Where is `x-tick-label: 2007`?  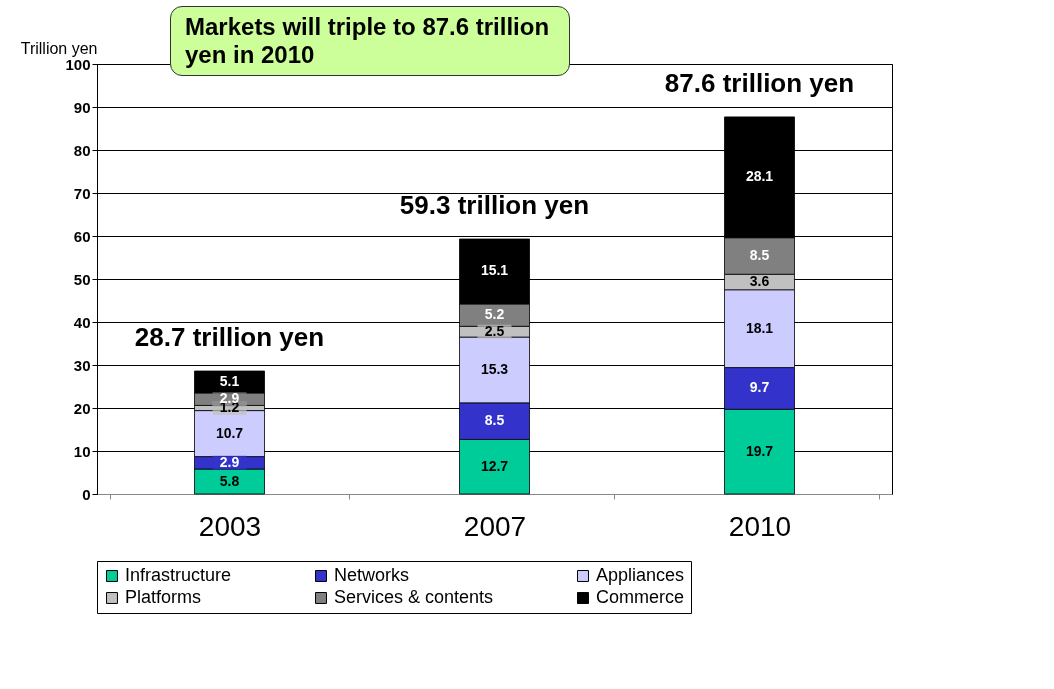 x-tick-label: 2007 is located at coordinates (495, 526).